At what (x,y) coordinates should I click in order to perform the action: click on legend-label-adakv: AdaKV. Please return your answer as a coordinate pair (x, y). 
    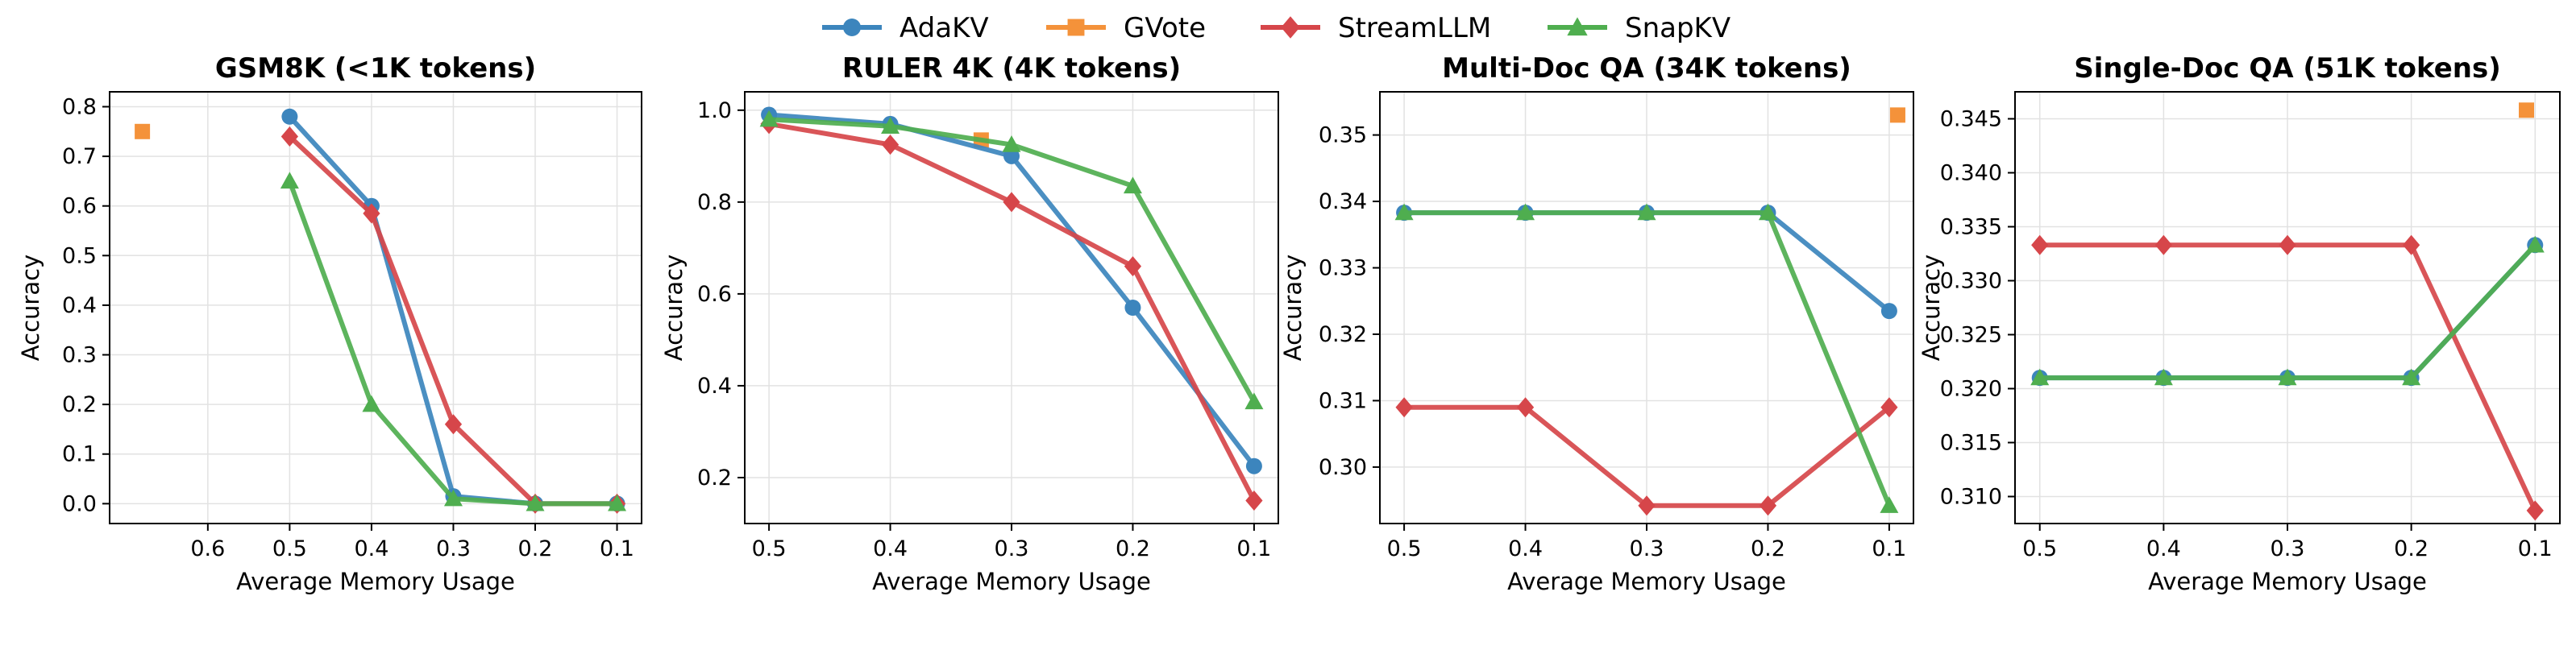
    Looking at the image, I should click on (944, 28).